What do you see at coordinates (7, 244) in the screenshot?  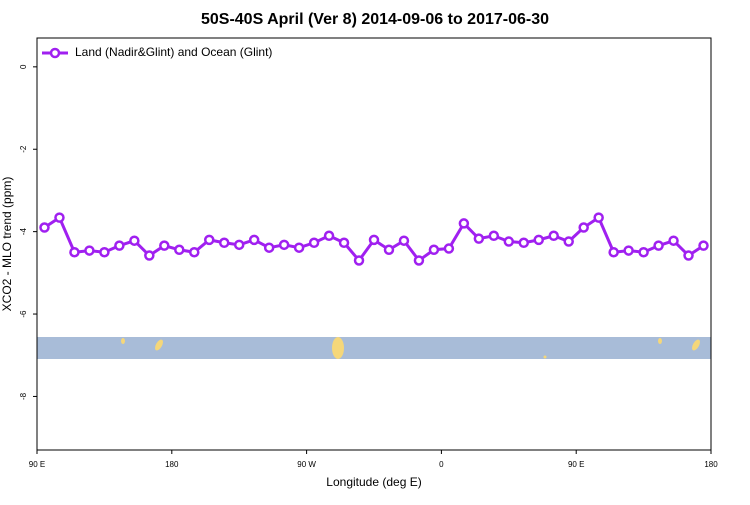 I see `y-axis-label: XCO2 - MLO trend (ppm)` at bounding box center [7, 244].